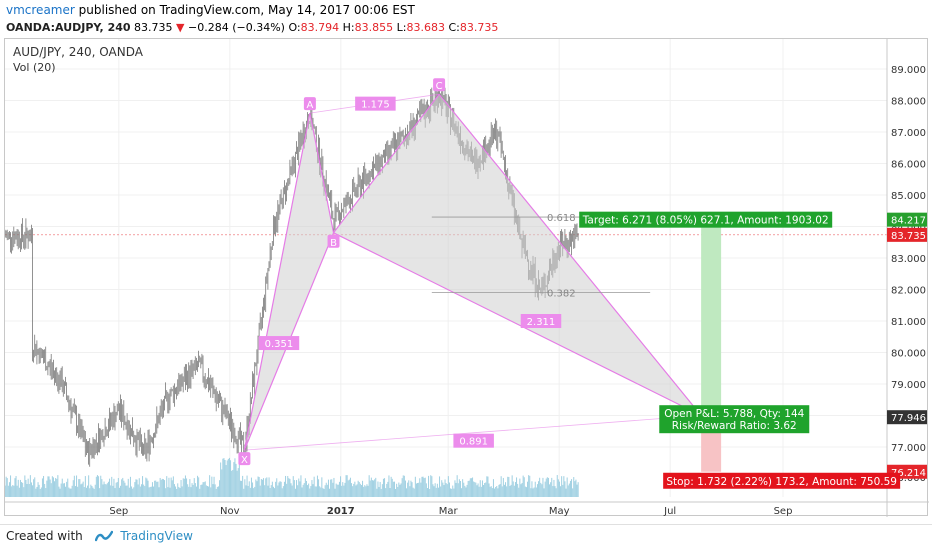 The image size is (932, 550). What do you see at coordinates (908, 133) in the screenshot?
I see `y-tick-label: 87.000` at bounding box center [908, 133].